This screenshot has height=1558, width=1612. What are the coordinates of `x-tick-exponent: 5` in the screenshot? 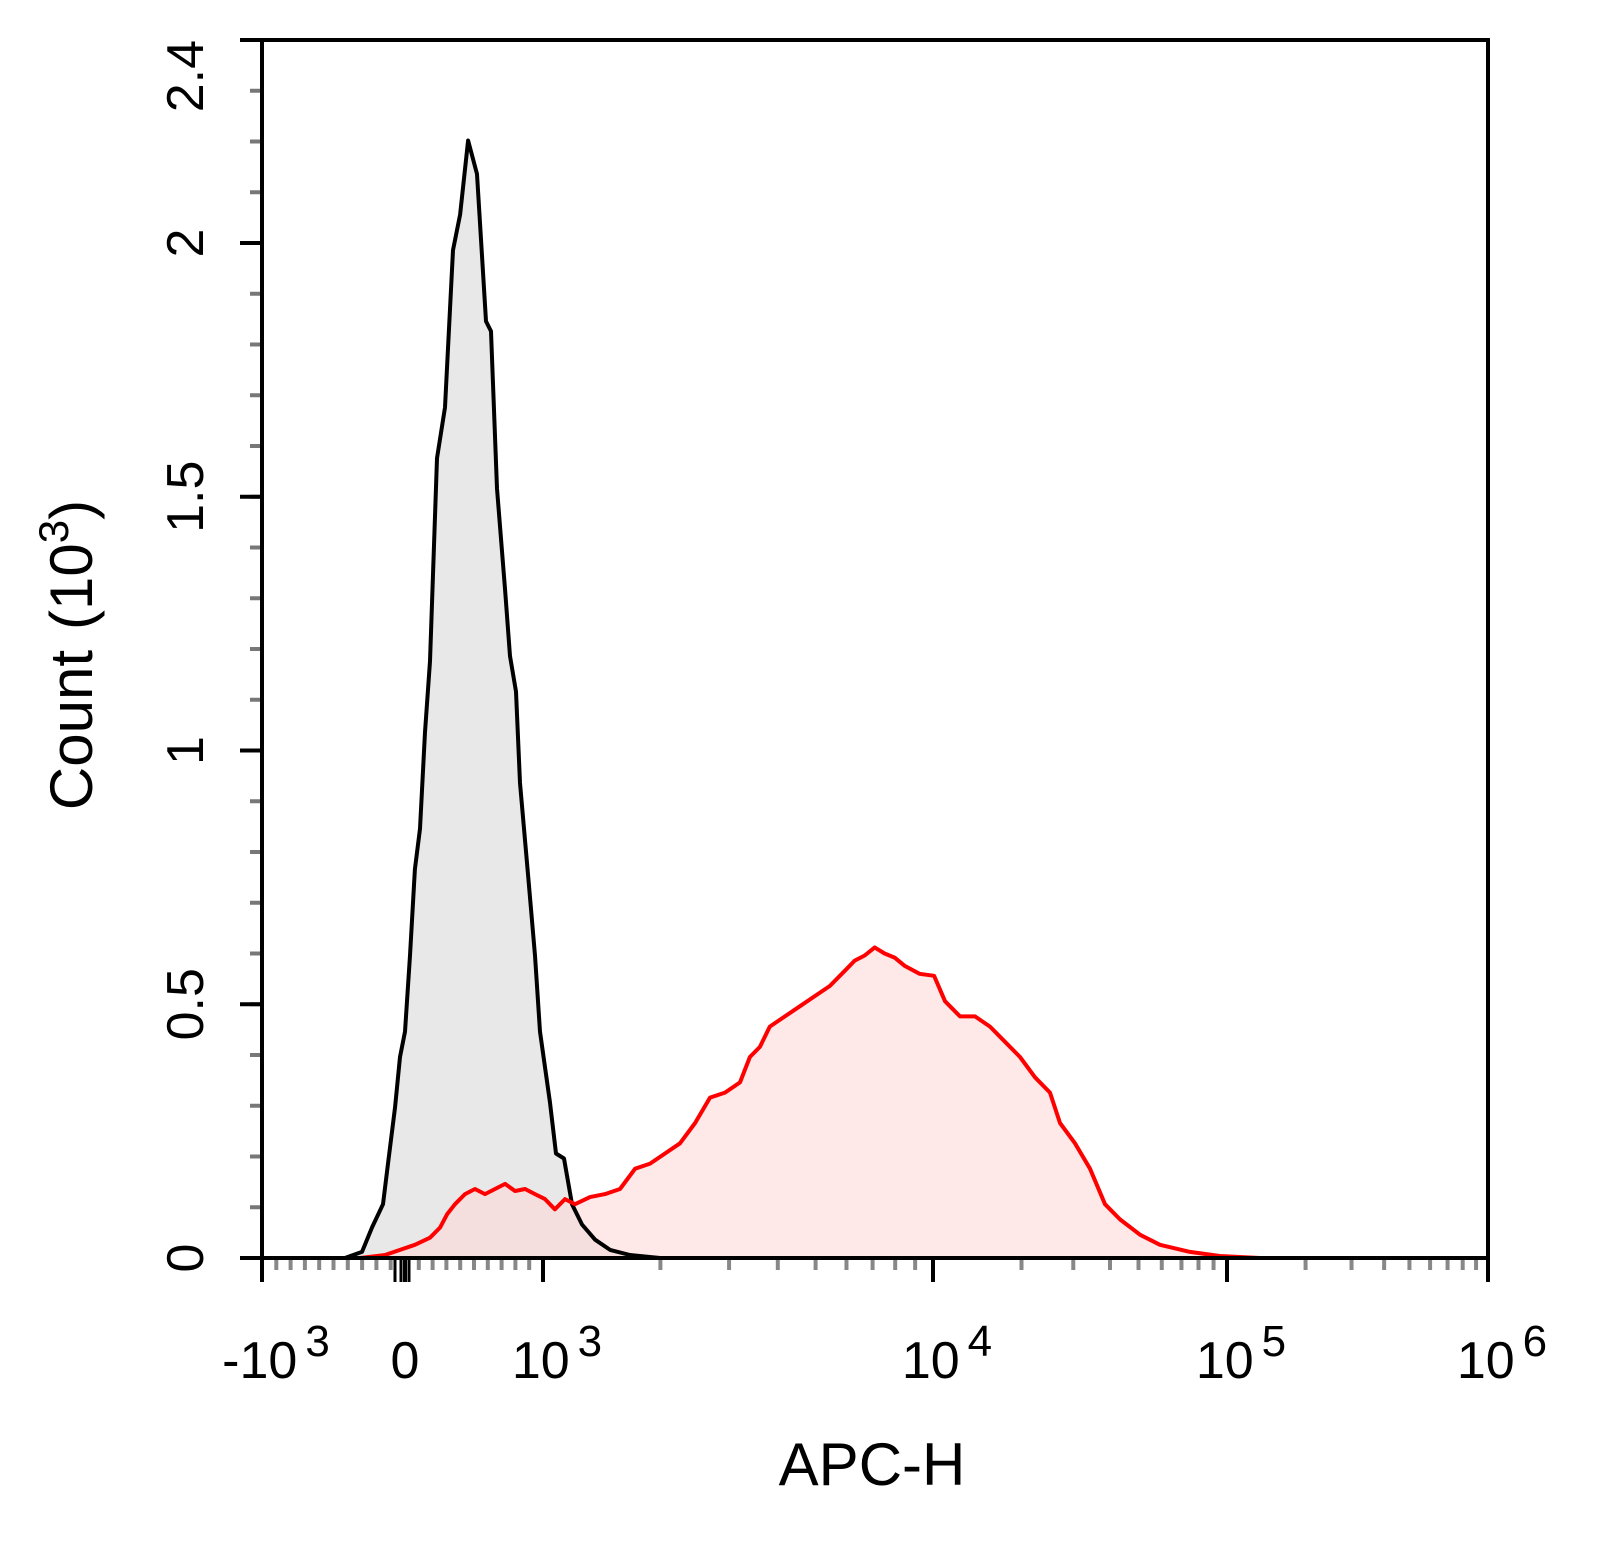 It's located at (1274, 1341).